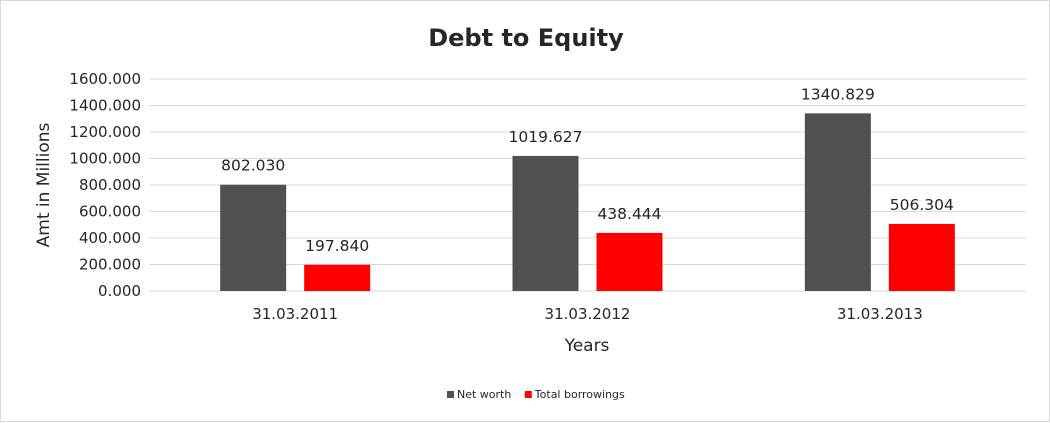 The image size is (1050, 423). What do you see at coordinates (579, 394) in the screenshot?
I see `legend-label: Total borrowings` at bounding box center [579, 394].